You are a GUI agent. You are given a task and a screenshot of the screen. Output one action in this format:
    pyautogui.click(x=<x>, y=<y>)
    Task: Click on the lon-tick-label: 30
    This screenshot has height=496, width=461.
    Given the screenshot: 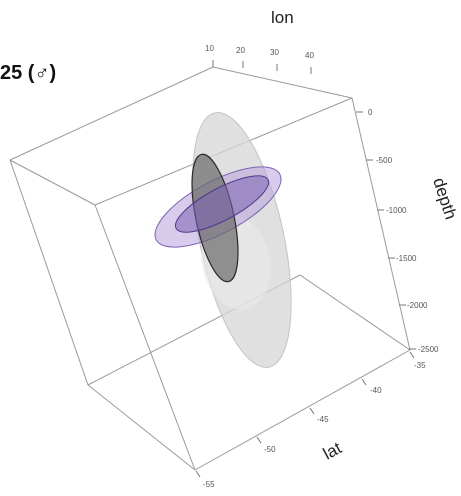 What is the action you would take?
    pyautogui.click(x=274, y=52)
    